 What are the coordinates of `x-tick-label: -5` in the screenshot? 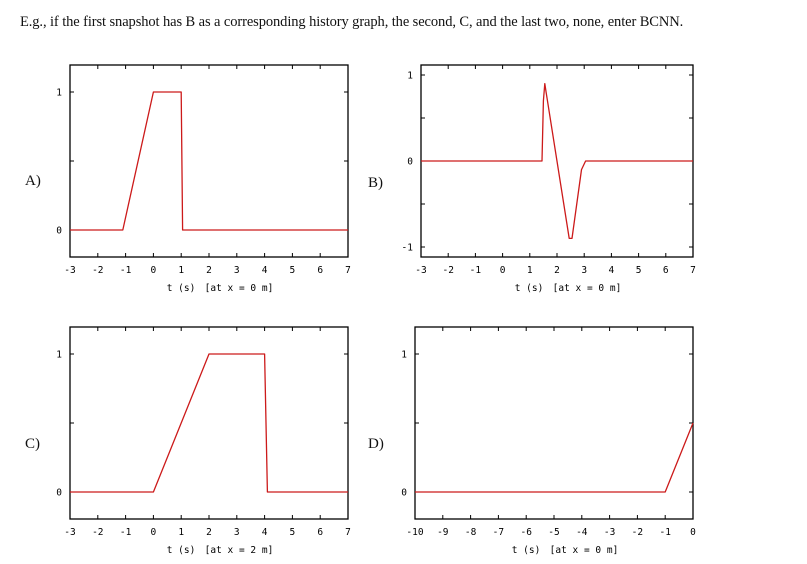 It's located at (553, 532).